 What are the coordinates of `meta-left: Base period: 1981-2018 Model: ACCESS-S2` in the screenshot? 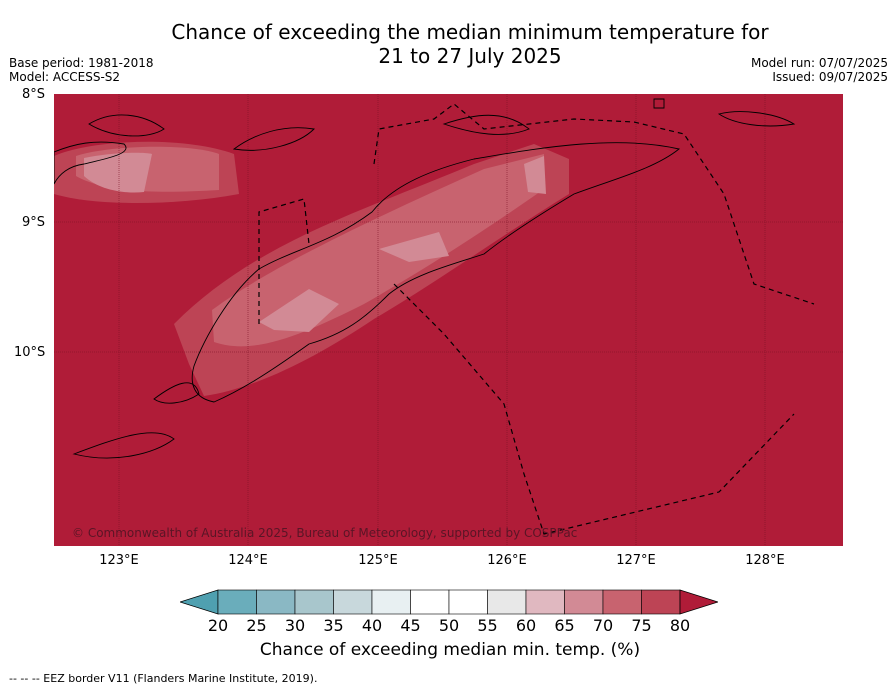 It's located at (81, 70).